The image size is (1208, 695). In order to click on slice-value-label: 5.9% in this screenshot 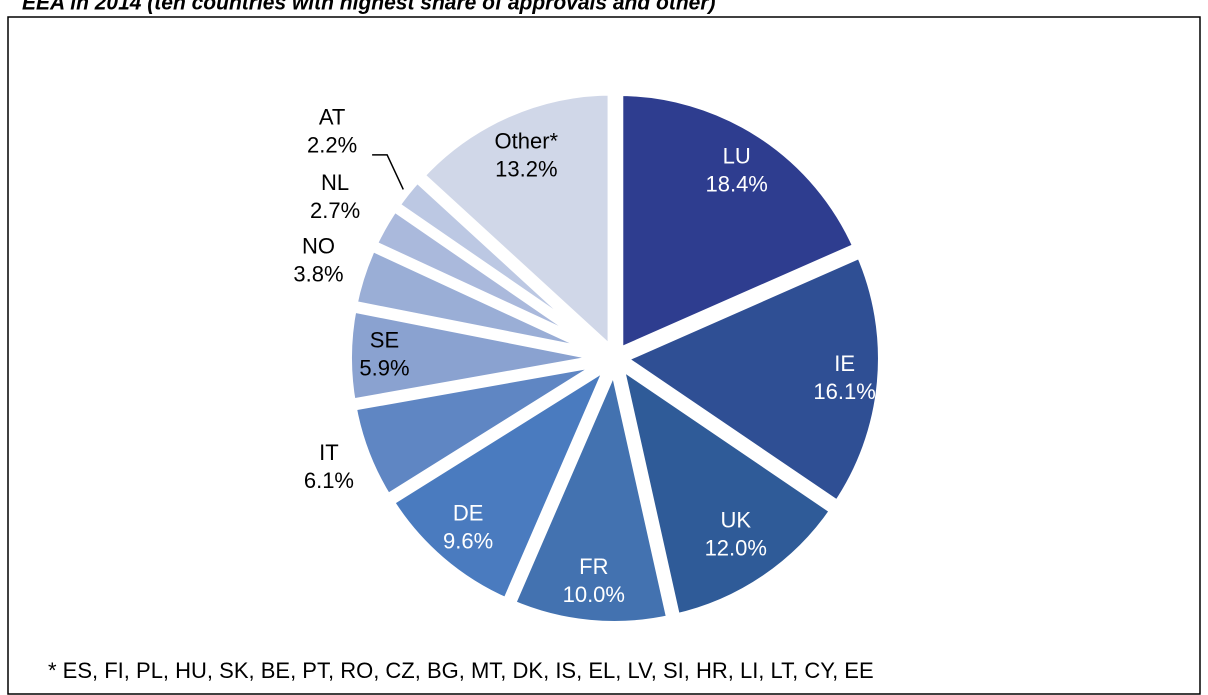, I will do `click(384, 368)`.